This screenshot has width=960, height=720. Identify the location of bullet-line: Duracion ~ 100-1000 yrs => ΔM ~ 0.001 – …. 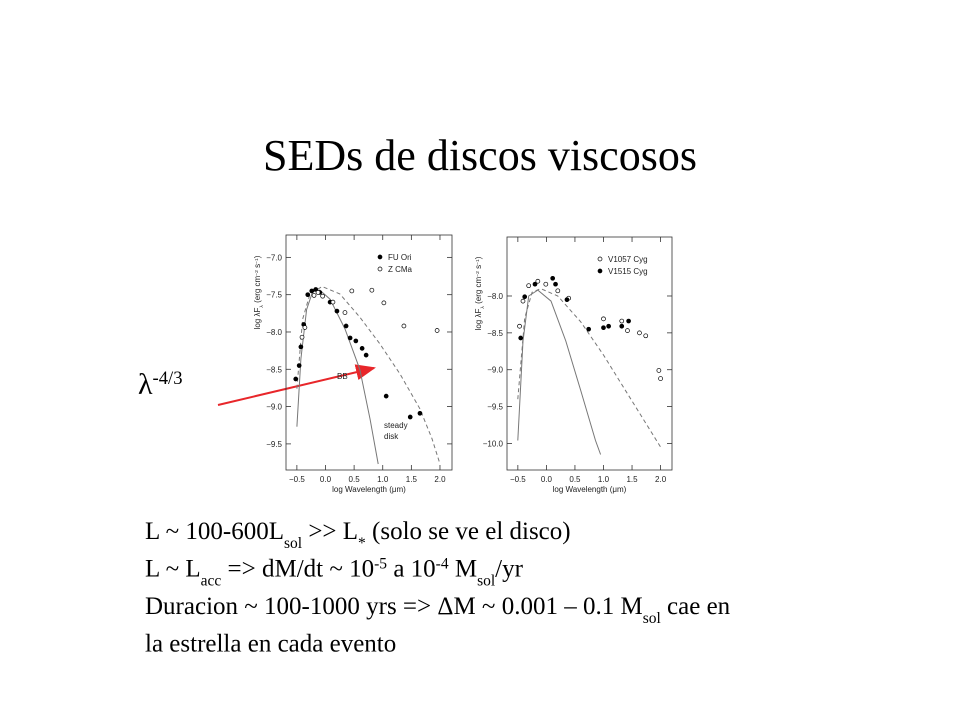
(438, 610).